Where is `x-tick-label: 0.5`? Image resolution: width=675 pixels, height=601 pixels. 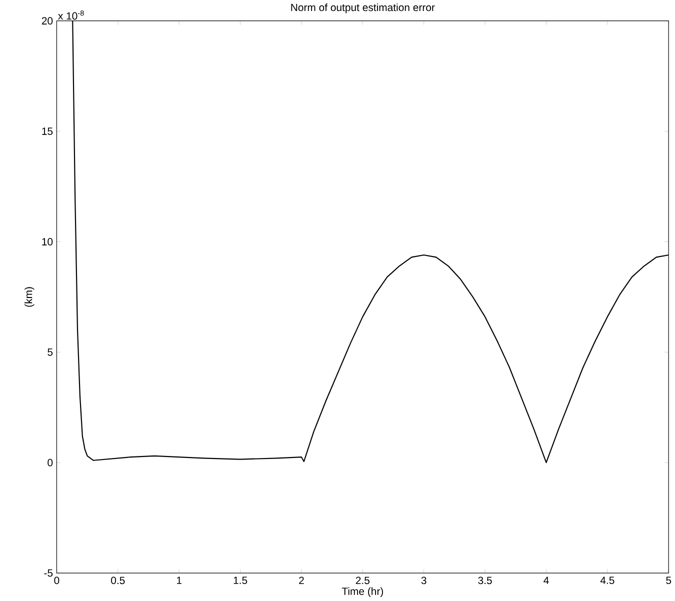 x-tick-label: 0.5 is located at coordinates (118, 580).